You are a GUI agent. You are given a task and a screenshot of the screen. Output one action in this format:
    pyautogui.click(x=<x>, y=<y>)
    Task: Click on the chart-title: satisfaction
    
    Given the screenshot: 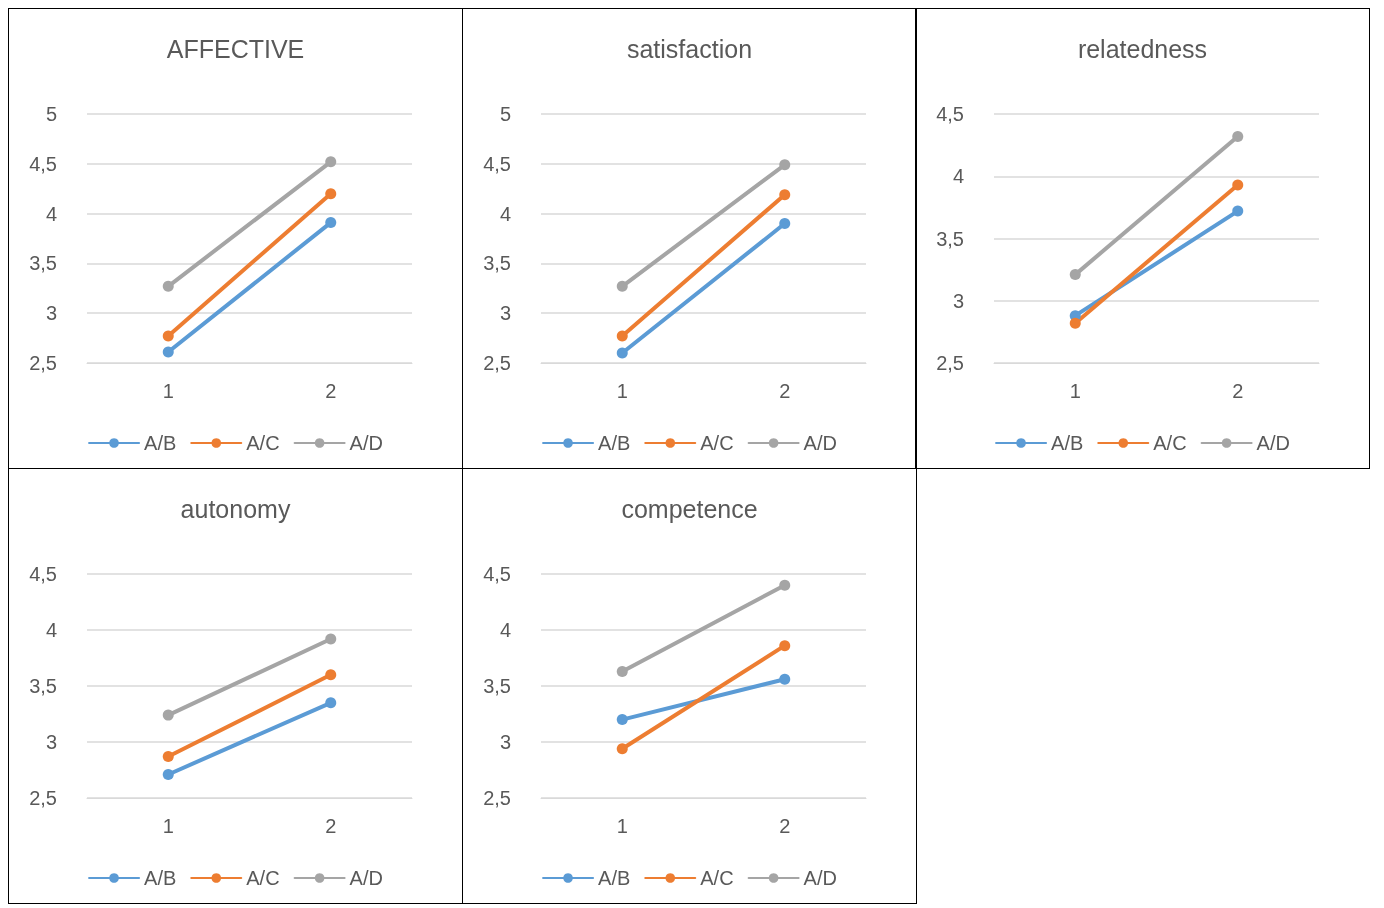 What is the action you would take?
    pyautogui.click(x=689, y=48)
    